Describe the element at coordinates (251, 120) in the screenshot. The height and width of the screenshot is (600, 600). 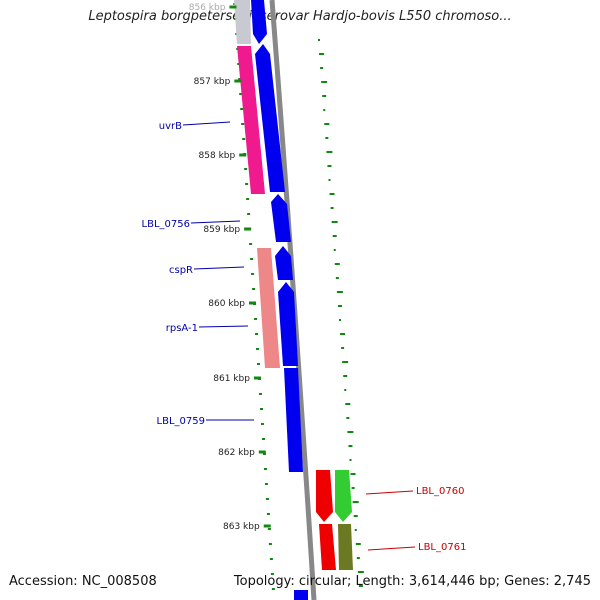
I see `gene-block-uvrb` at that location.